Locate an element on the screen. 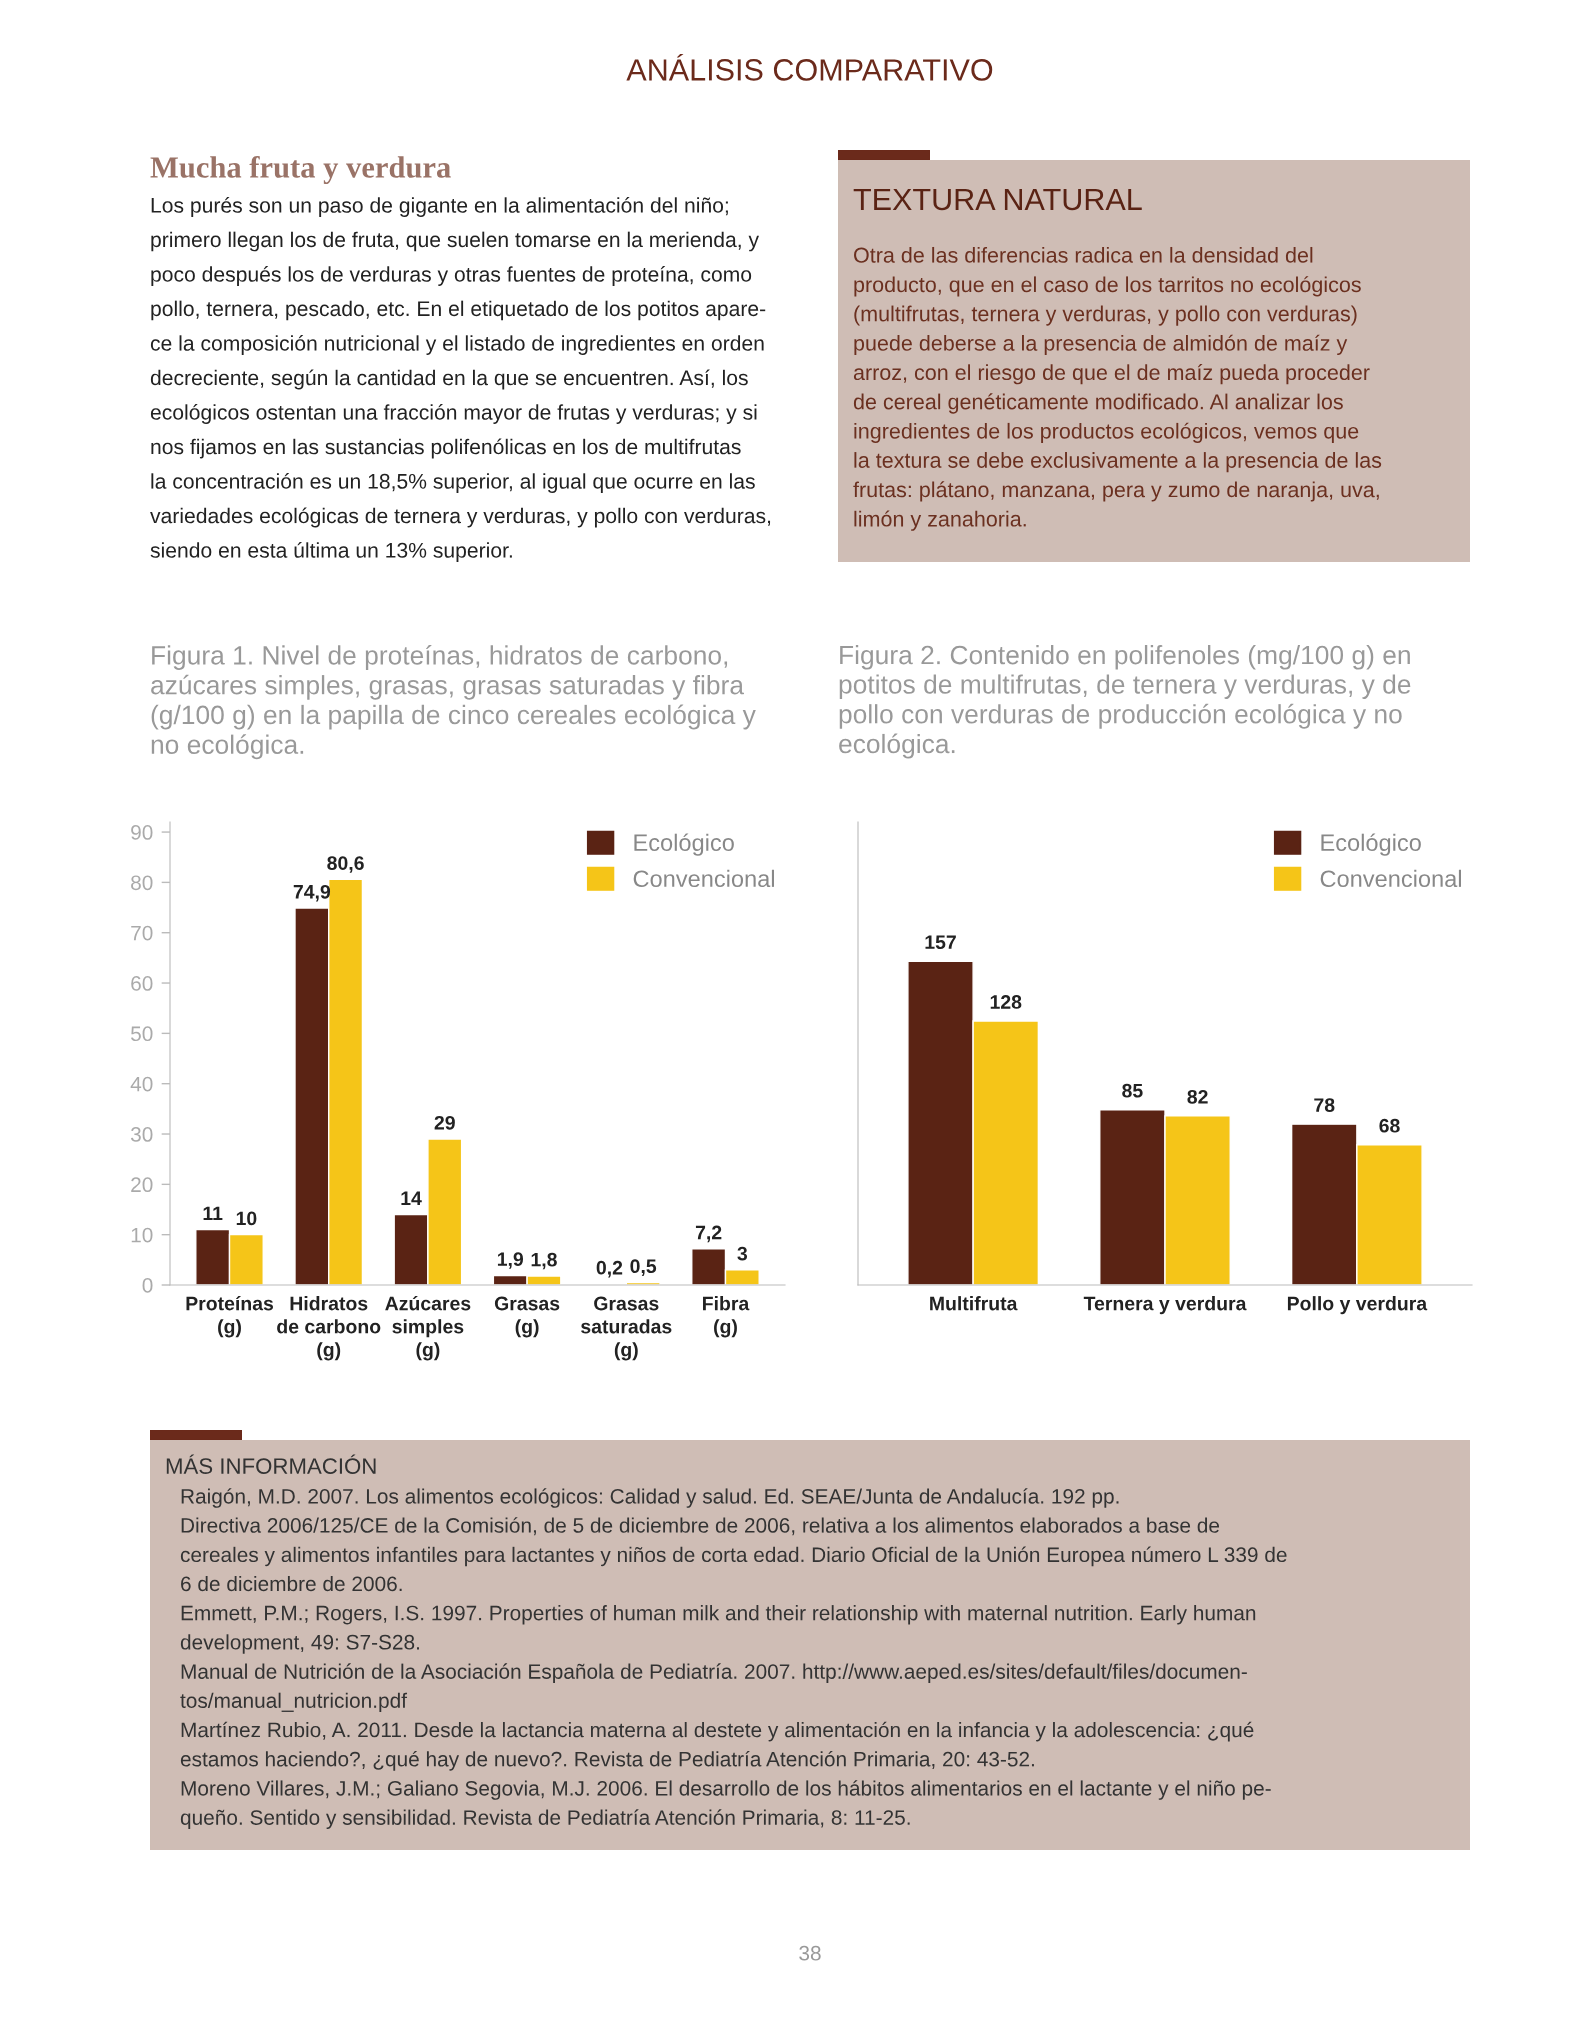 The image size is (1586, 2040). text: puede deberse a la presencia de almidón de maíz y is located at coordinates (1101, 345).